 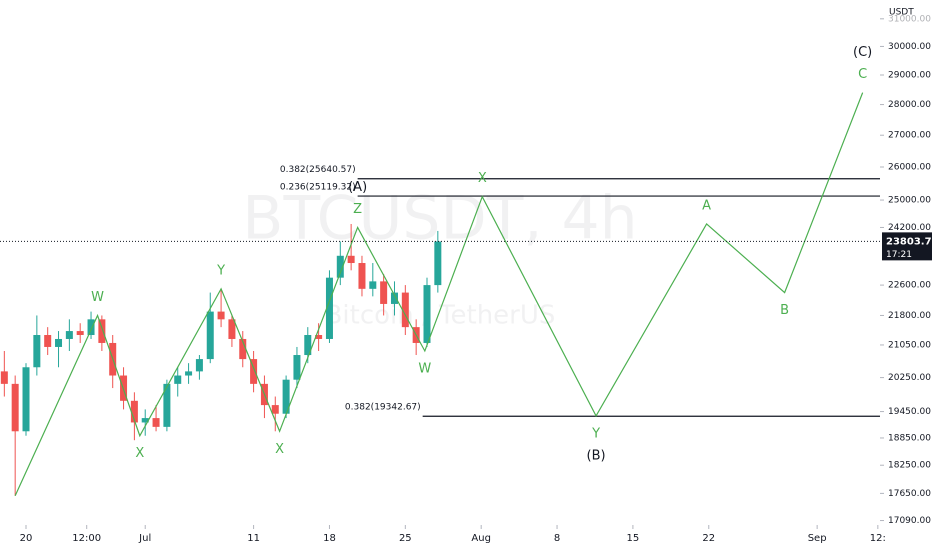 What do you see at coordinates (899, 255) in the screenshot?
I see `countdown-label: 17:21` at bounding box center [899, 255].